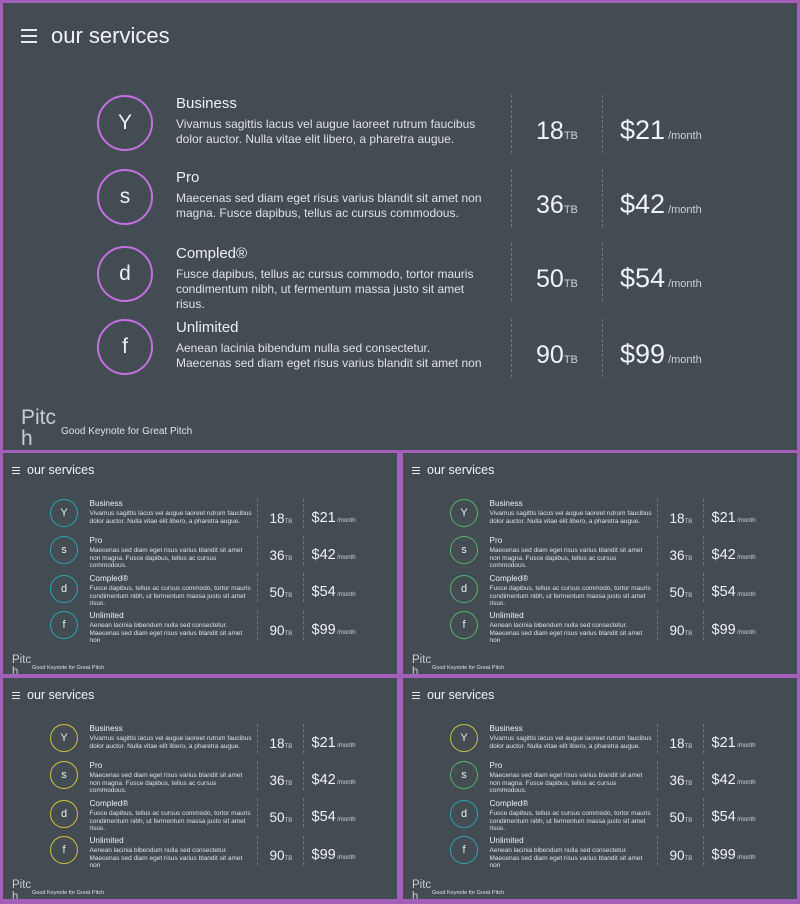 The height and width of the screenshot is (904, 800). Describe the element at coordinates (281, 856) in the screenshot. I see `storage-amount: 90TB` at that location.